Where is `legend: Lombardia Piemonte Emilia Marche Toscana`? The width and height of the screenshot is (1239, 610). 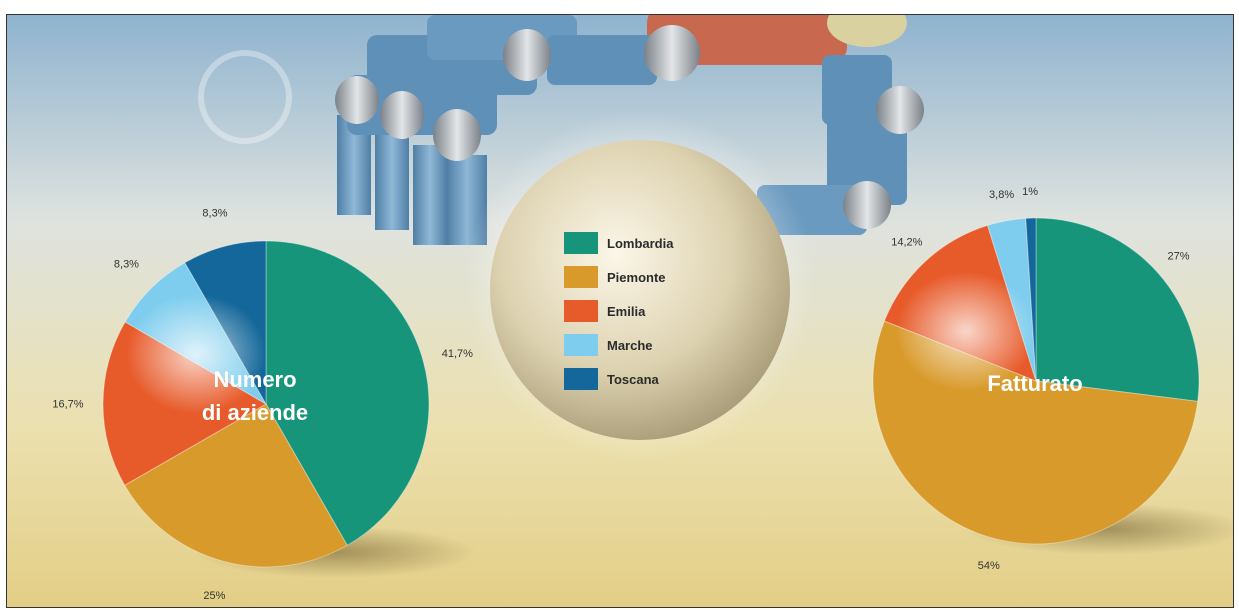
legend: Lombardia Piemonte Emilia Marche Toscana is located at coordinates (619, 311).